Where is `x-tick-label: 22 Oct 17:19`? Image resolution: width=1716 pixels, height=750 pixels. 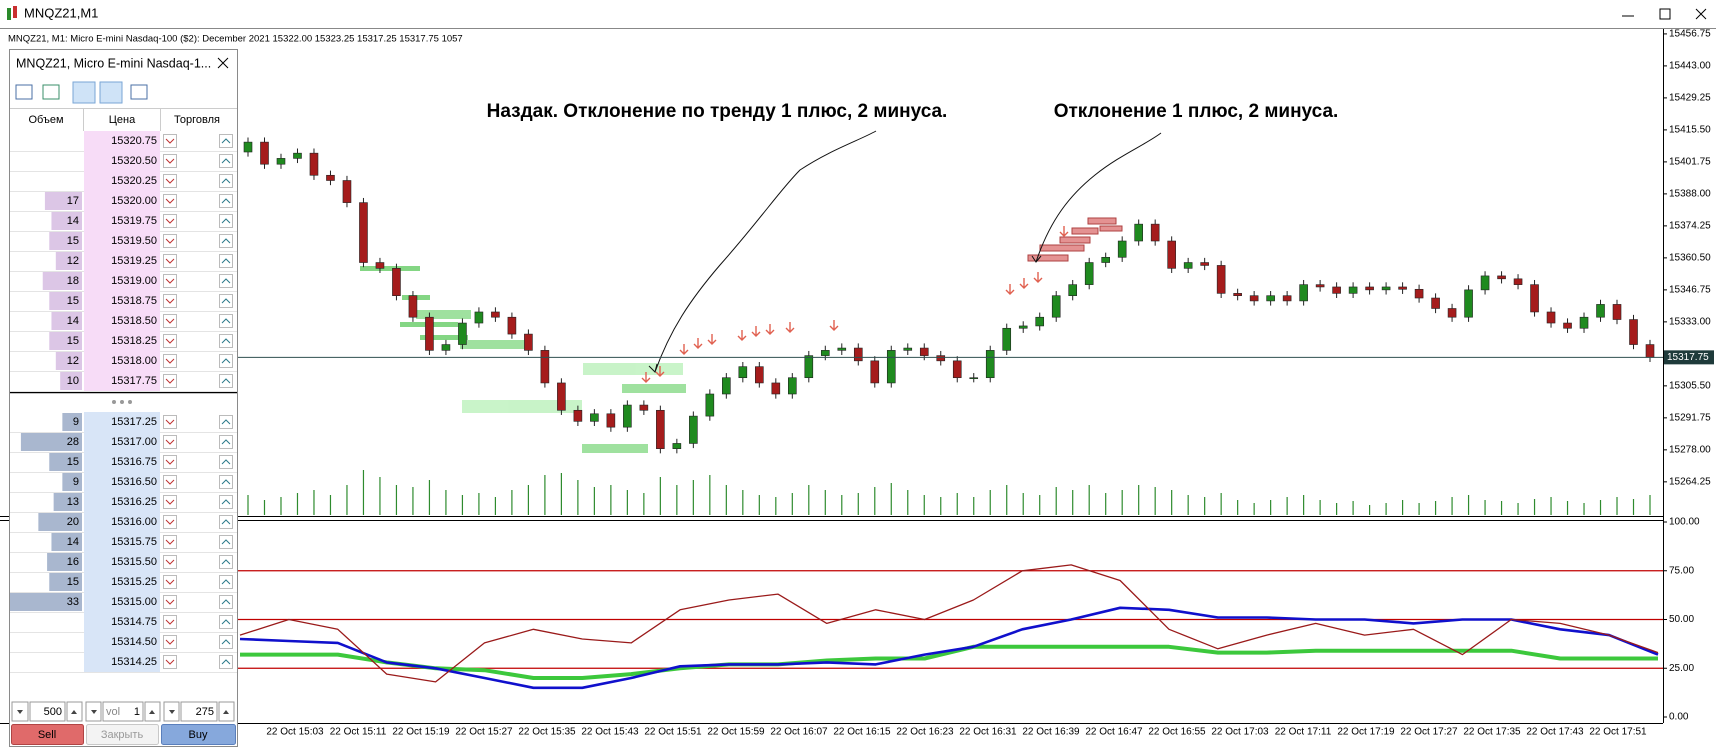 x-tick-label: 22 Oct 17:19 is located at coordinates (1366, 732).